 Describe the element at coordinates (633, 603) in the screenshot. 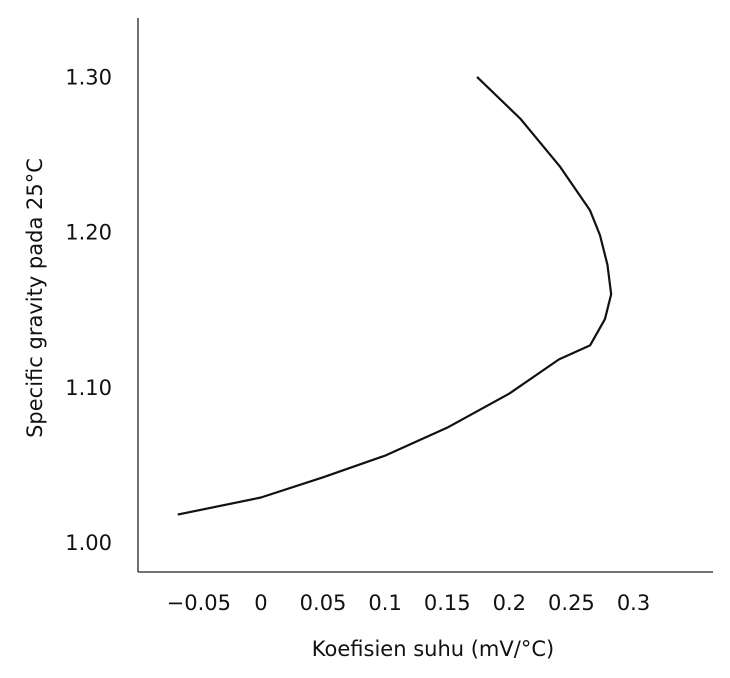

I see `x-tick-label: 0.3` at that location.